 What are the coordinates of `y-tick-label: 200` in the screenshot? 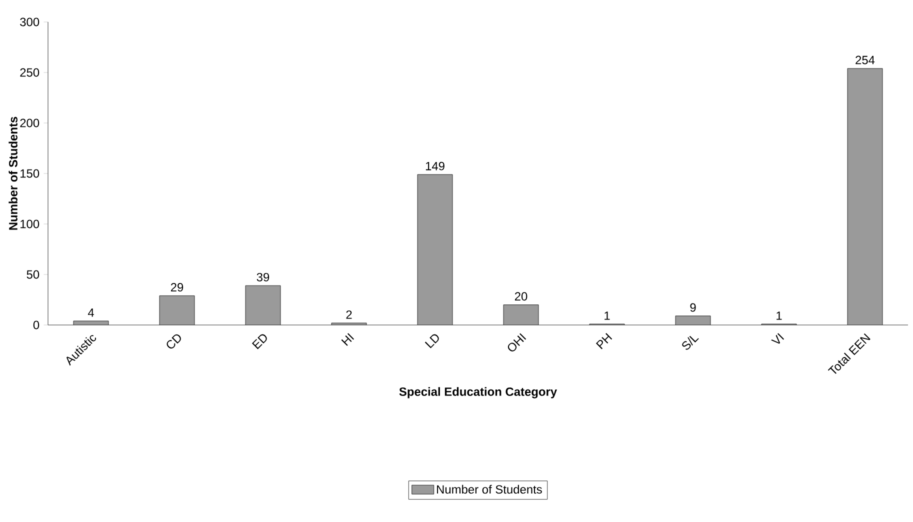 It's located at (30, 123).